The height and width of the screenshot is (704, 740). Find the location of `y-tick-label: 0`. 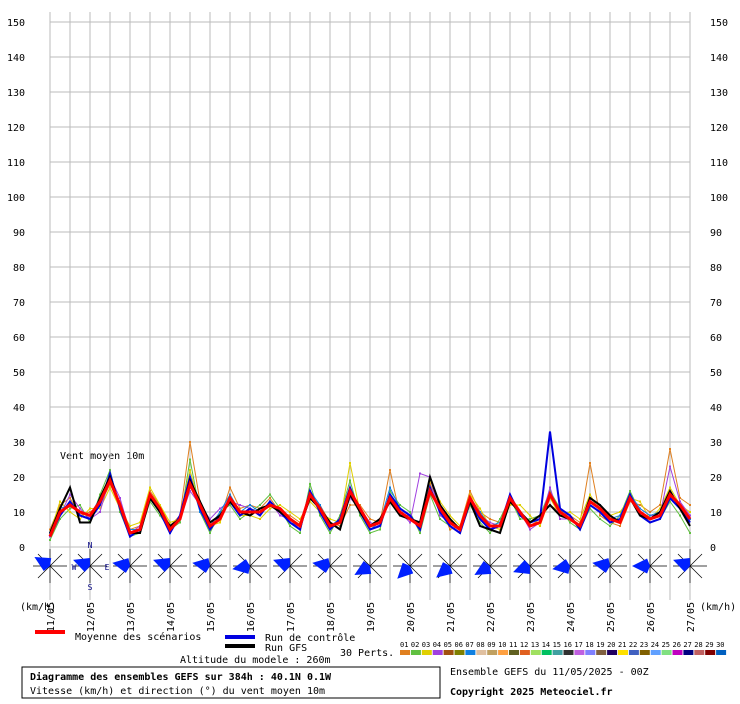

y-tick-label: 0 is located at coordinates (22, 548).